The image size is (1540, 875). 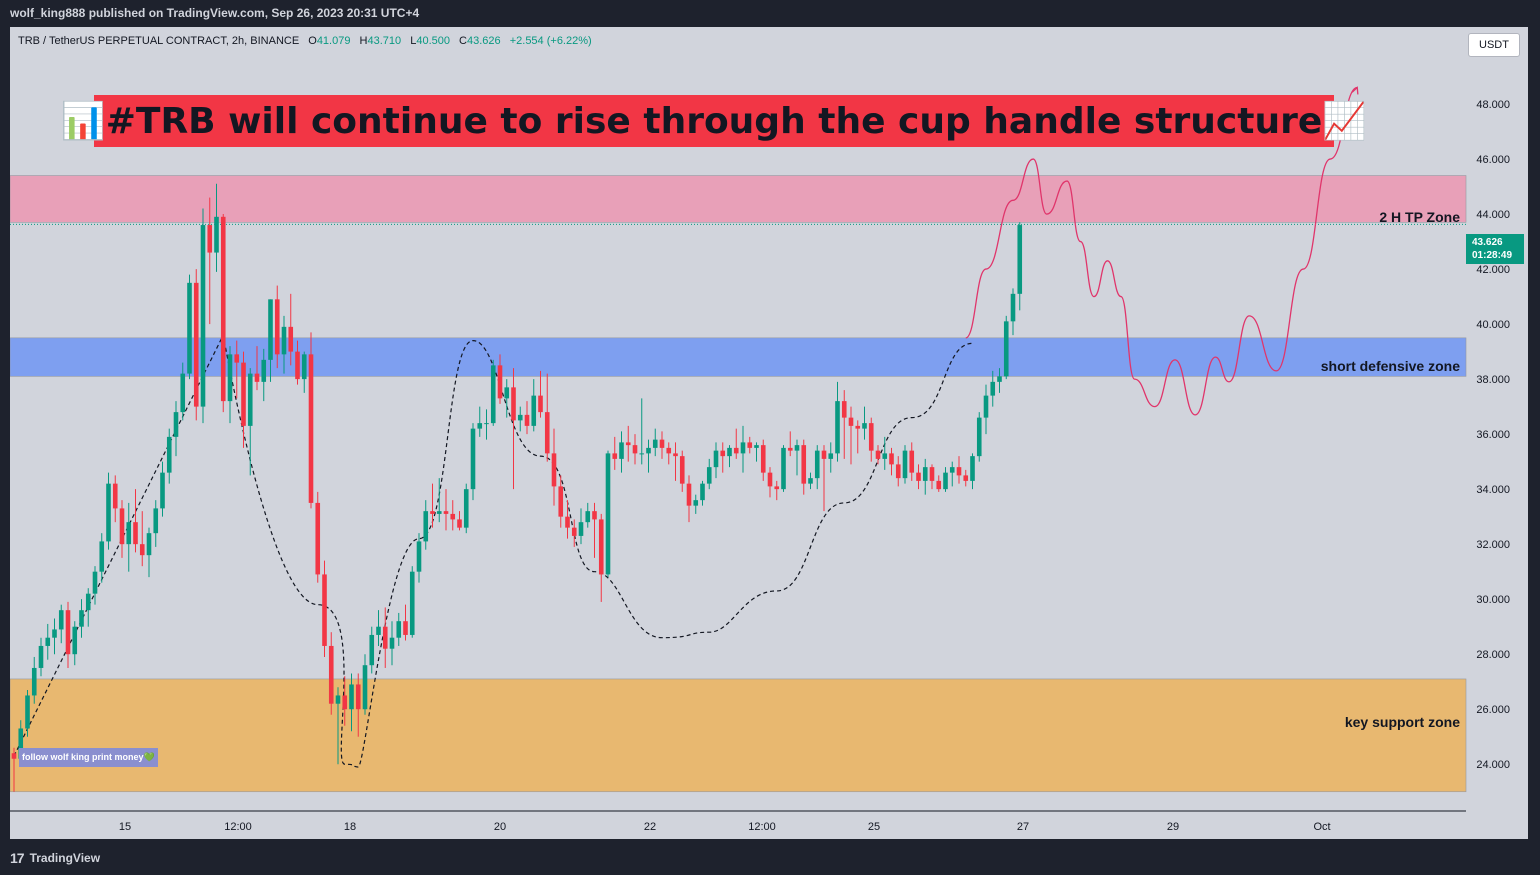 I want to click on currency-button: USDT, so click(x=1494, y=45).